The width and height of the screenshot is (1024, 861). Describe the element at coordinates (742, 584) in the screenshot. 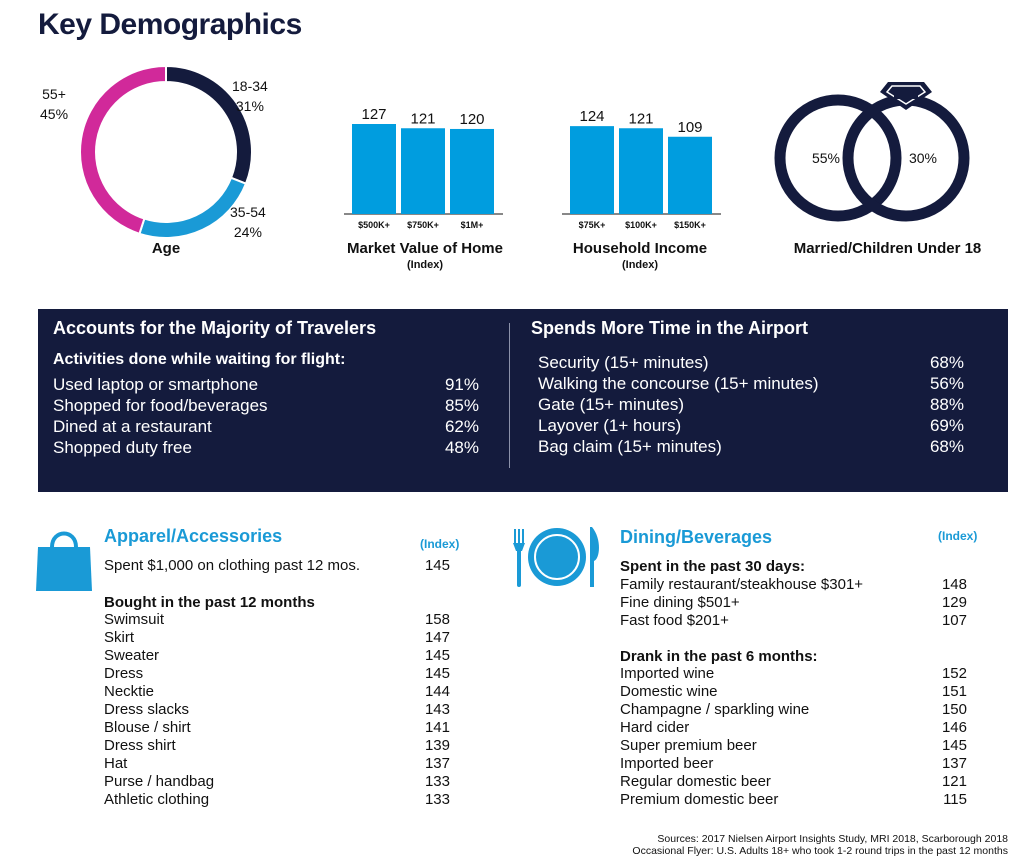

I see `dining-spent-item-label: Family restaurant/steakhouse $301+` at that location.